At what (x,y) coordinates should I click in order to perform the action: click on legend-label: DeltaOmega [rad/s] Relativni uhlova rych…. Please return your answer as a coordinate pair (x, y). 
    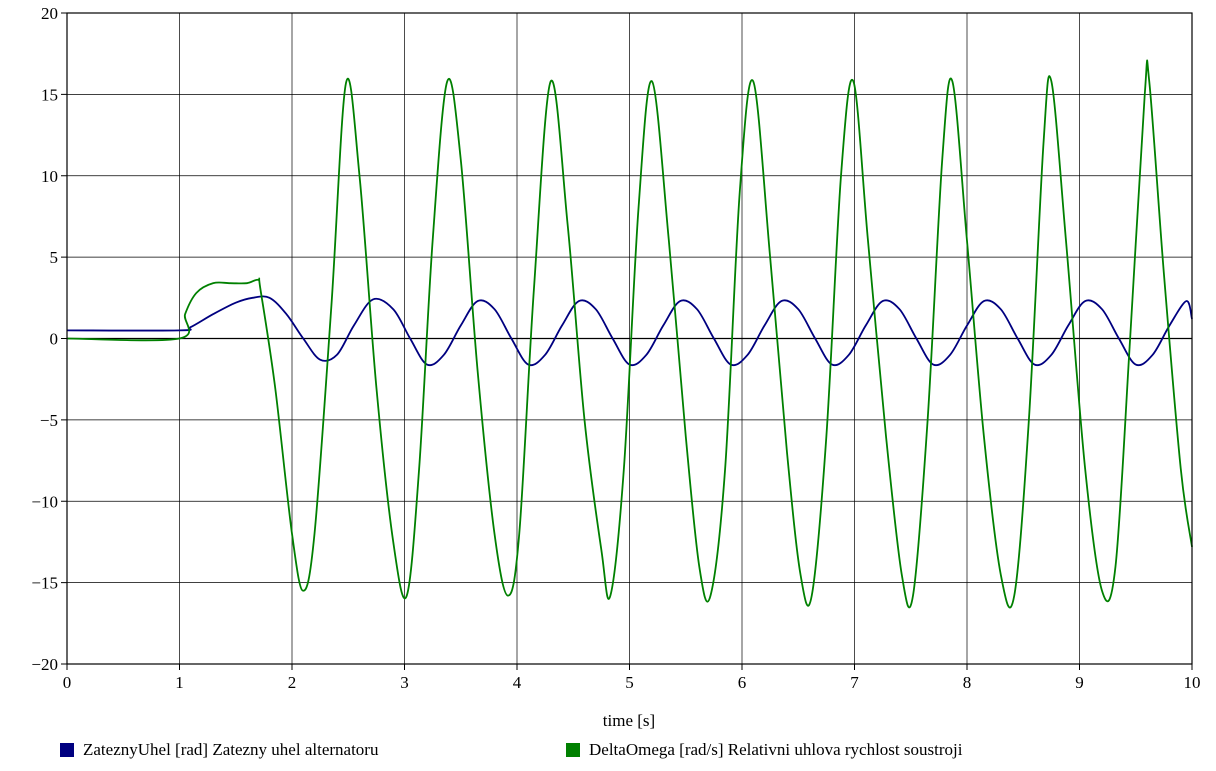
    Looking at the image, I should click on (776, 749).